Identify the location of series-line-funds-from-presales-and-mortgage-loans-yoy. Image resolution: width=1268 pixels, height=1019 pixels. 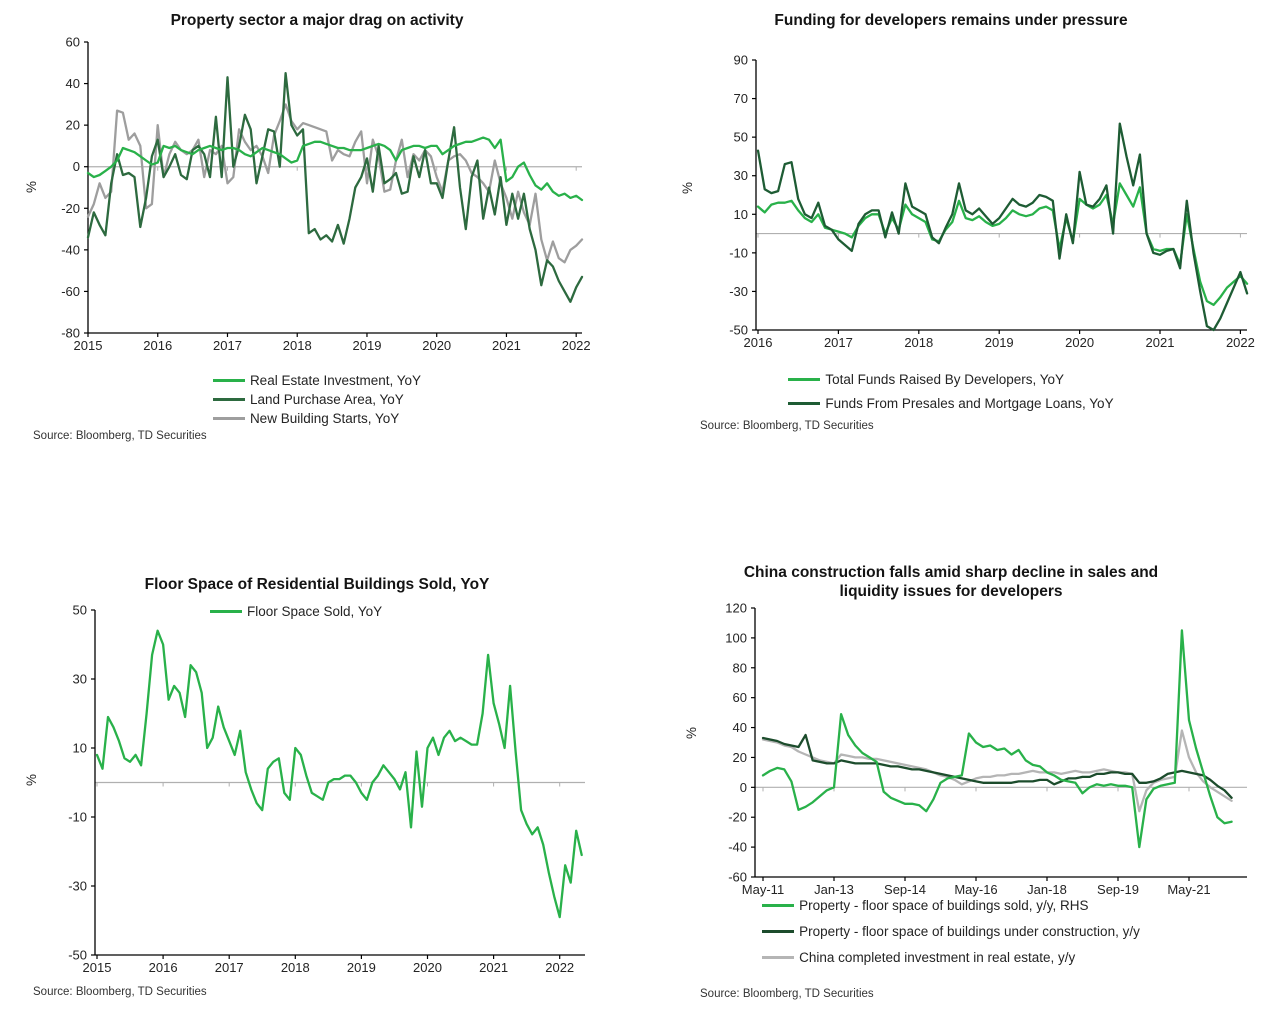
(1002, 227).